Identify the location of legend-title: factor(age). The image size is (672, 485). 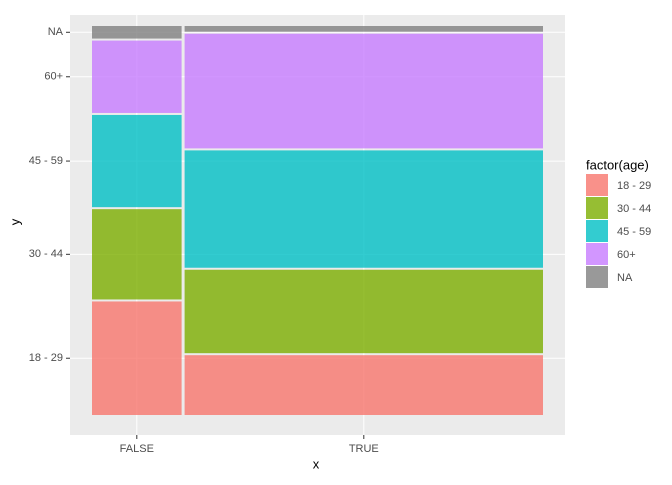
(617, 164).